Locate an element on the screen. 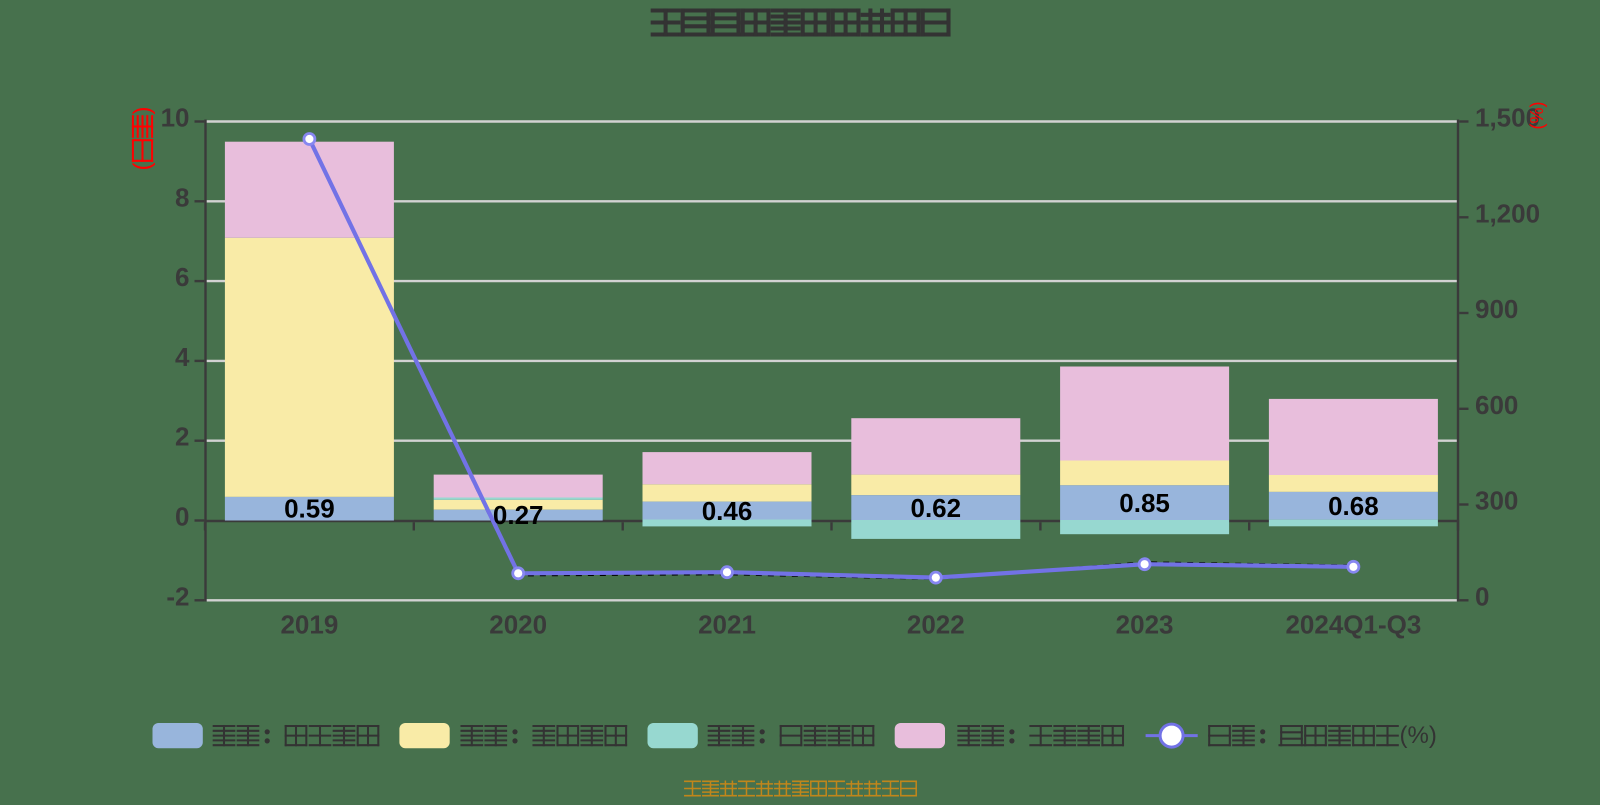 The width and height of the screenshot is (1600, 805). svg-text: 0.59 is located at coordinates (309, 509).